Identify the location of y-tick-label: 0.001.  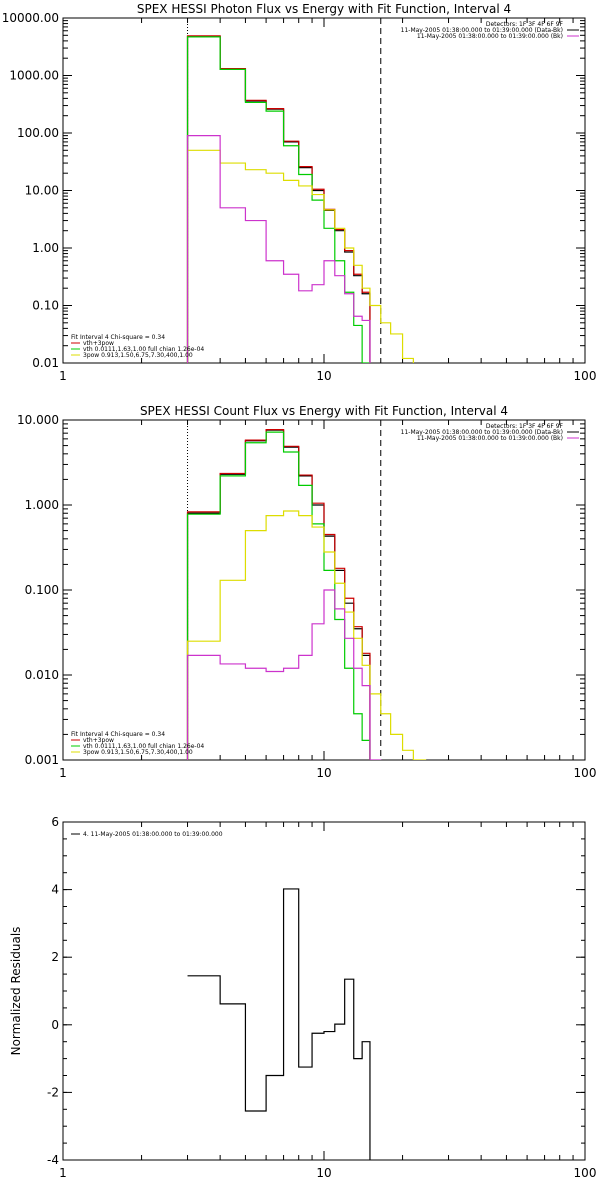
(42, 760).